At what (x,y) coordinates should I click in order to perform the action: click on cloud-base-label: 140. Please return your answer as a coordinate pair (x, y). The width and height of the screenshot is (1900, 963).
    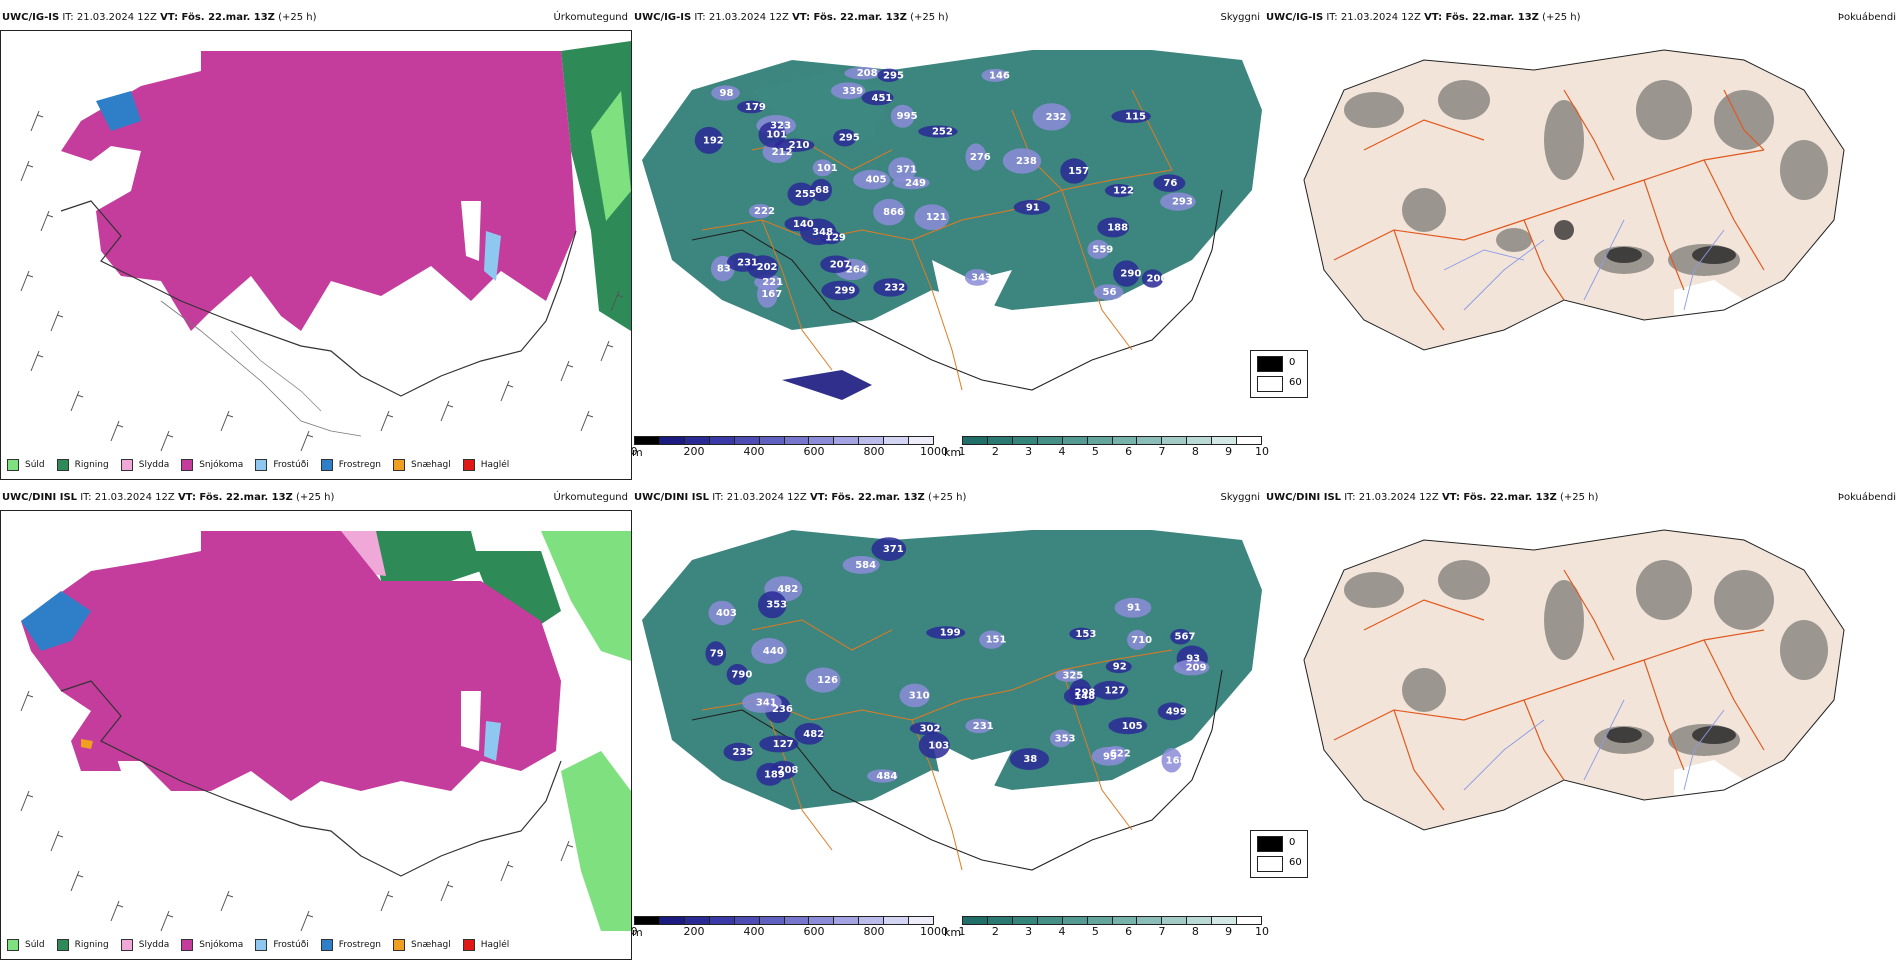
    Looking at the image, I should click on (803, 224).